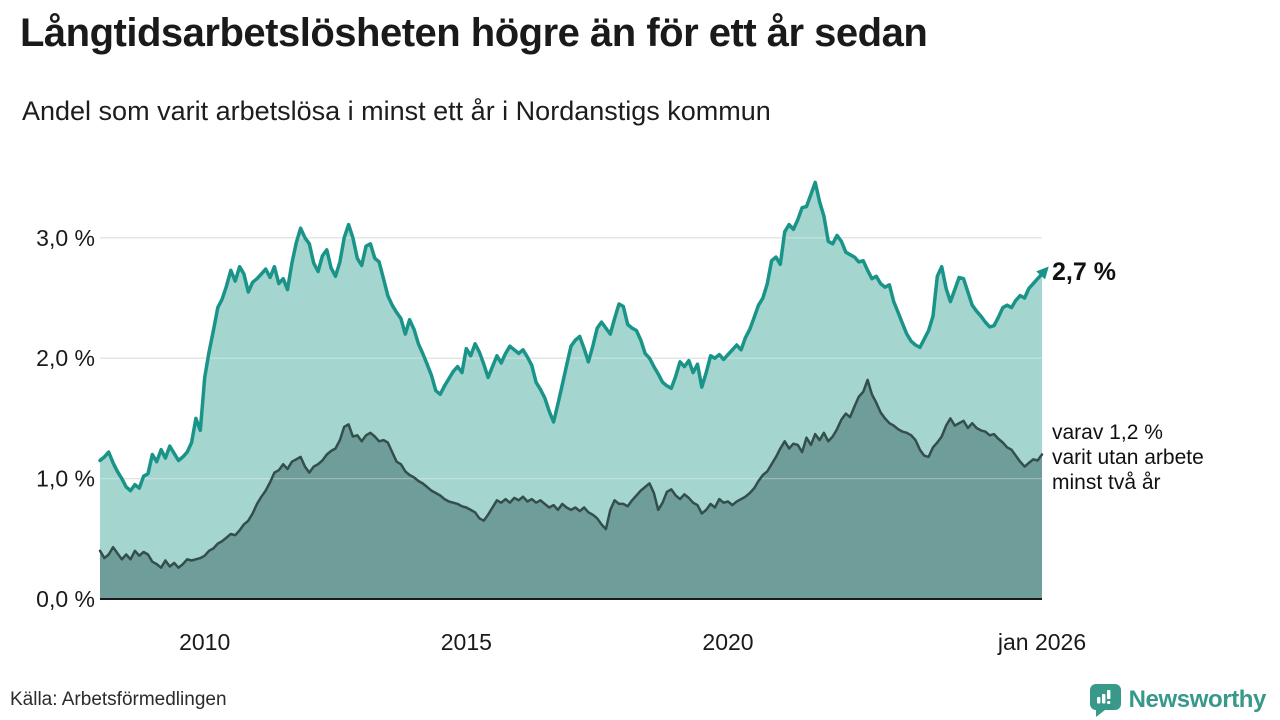 This screenshot has width=1280, height=720. Describe the element at coordinates (1197, 699) in the screenshot. I see `newsworthy-wordmark: Newsworthy` at that location.